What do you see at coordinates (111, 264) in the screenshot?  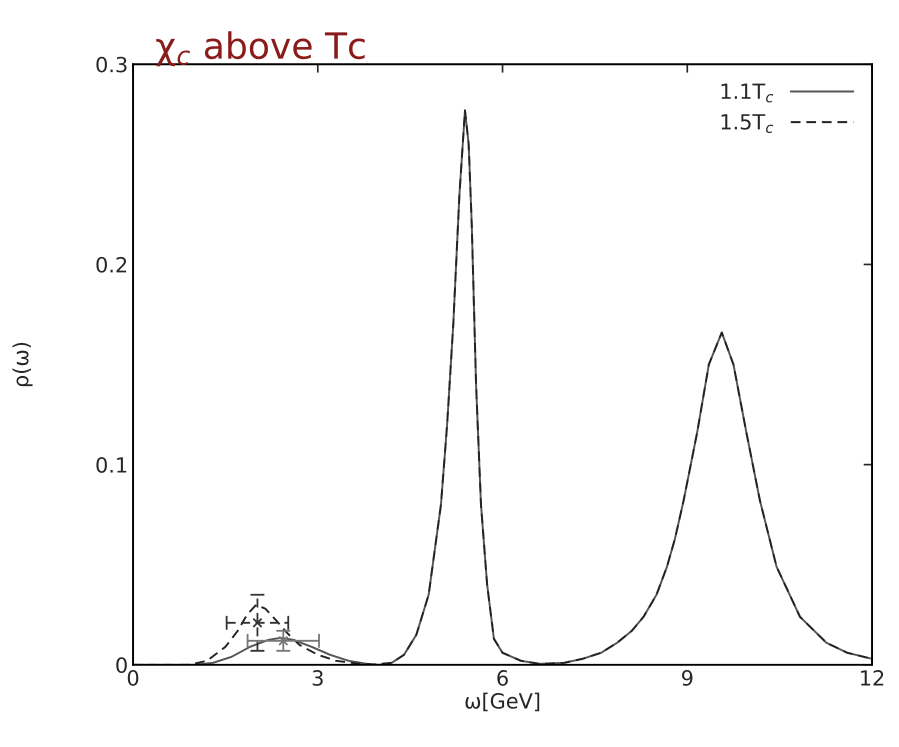 I see `y-tick-label: 0.2` at bounding box center [111, 264].